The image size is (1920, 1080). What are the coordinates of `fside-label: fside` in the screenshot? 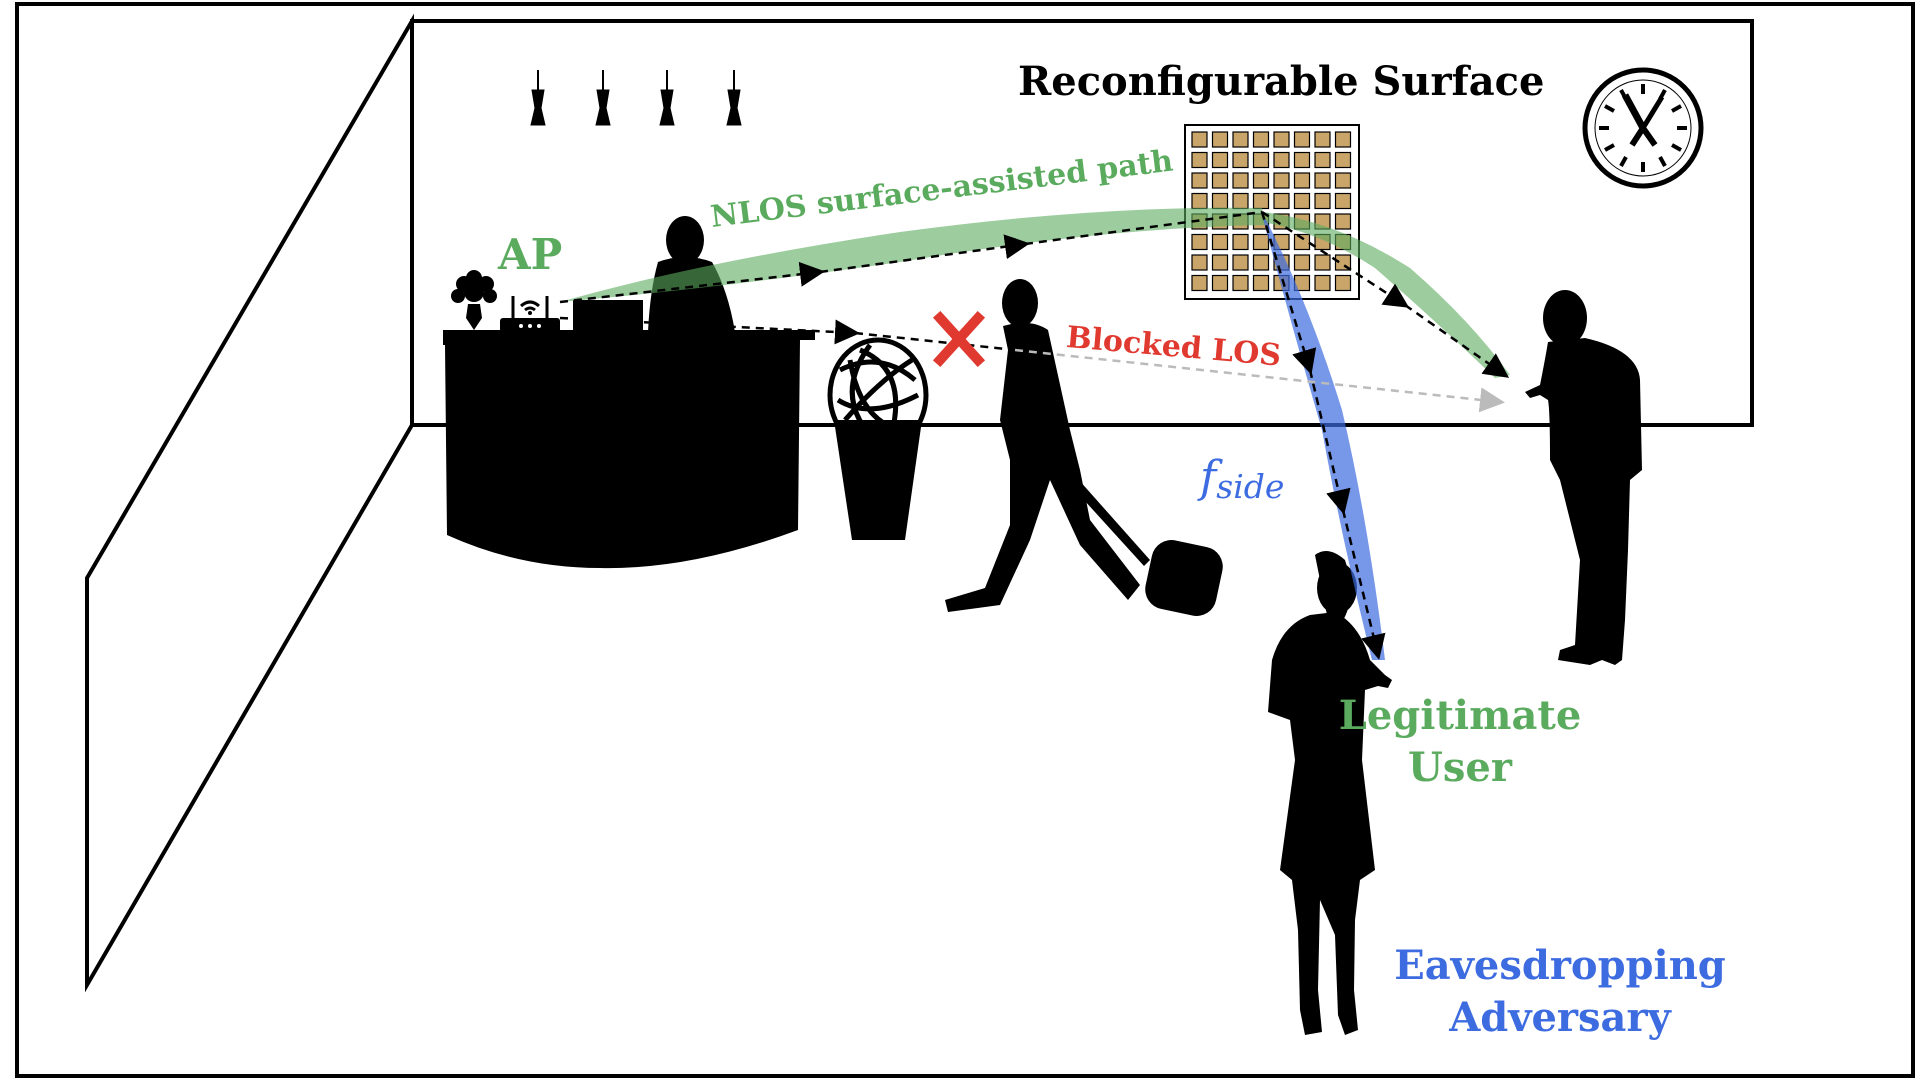 It's located at (1242, 479).